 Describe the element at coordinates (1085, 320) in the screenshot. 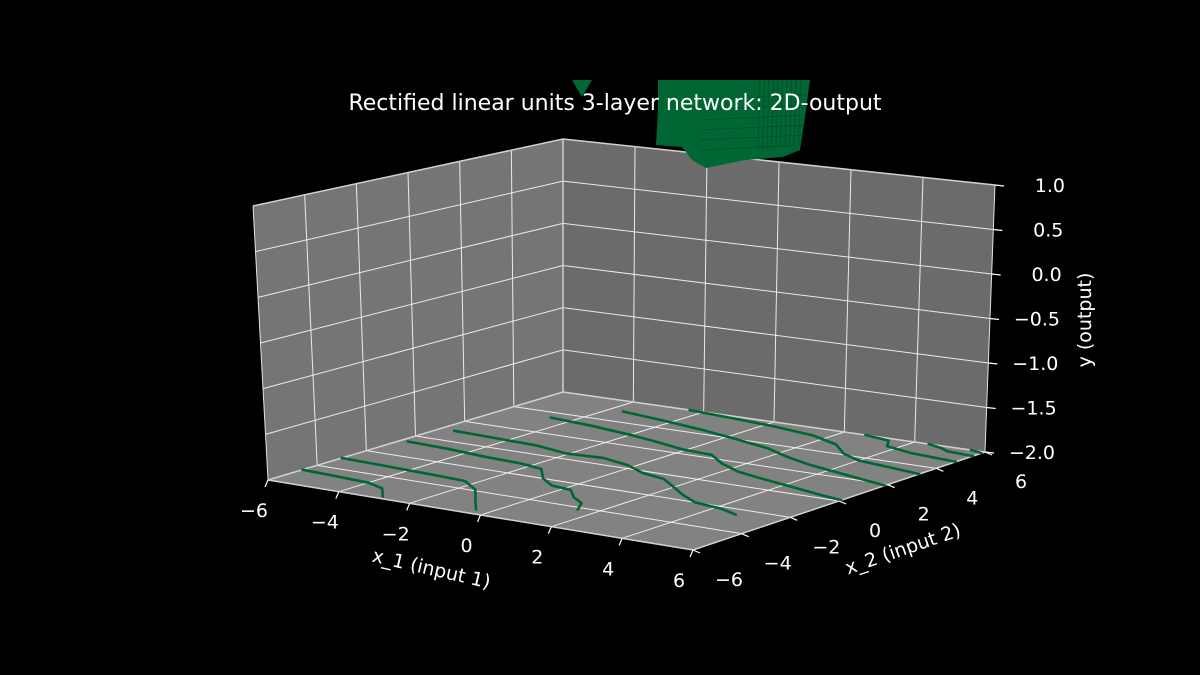

I see `z-axis-label: y (output)` at that location.